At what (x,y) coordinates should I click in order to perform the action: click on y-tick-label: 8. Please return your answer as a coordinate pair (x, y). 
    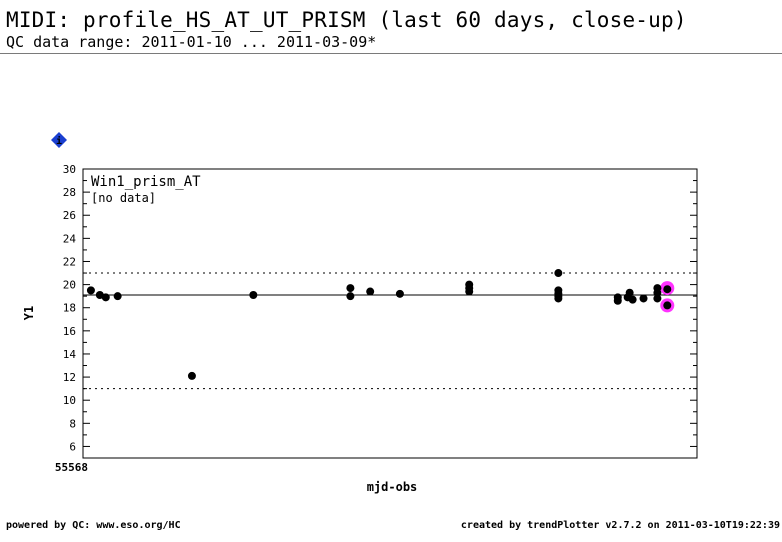
    Looking at the image, I should click on (72, 423).